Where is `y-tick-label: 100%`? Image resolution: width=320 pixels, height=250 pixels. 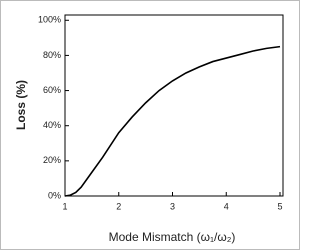
y-tick-label: 100% is located at coordinates (49, 20).